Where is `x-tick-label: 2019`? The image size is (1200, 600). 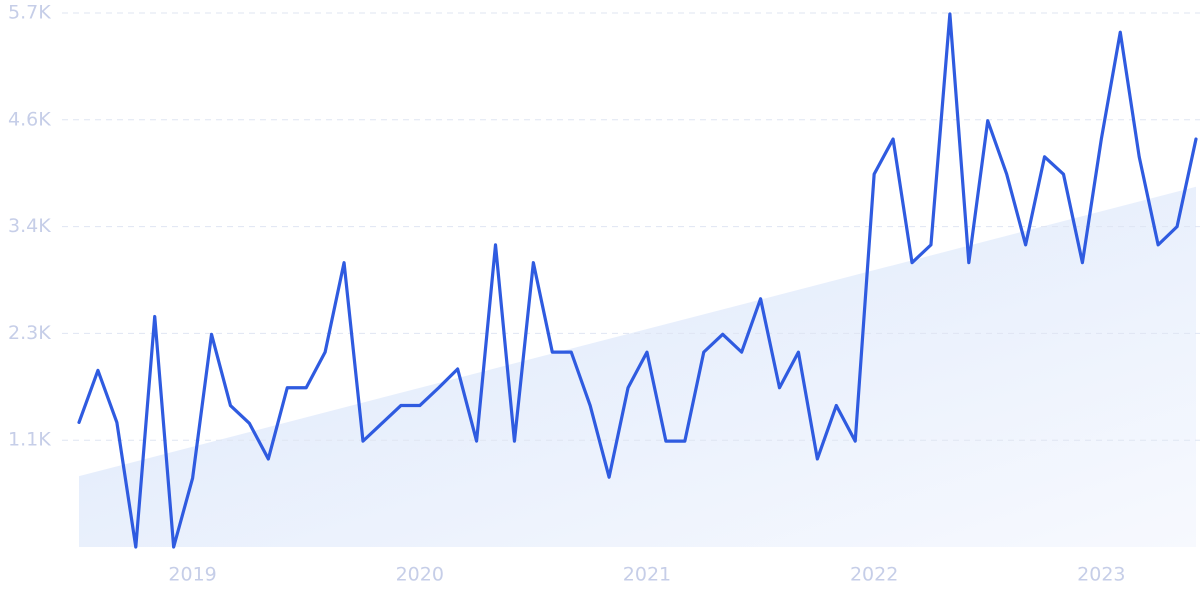 x-tick-label: 2019 is located at coordinates (192, 575).